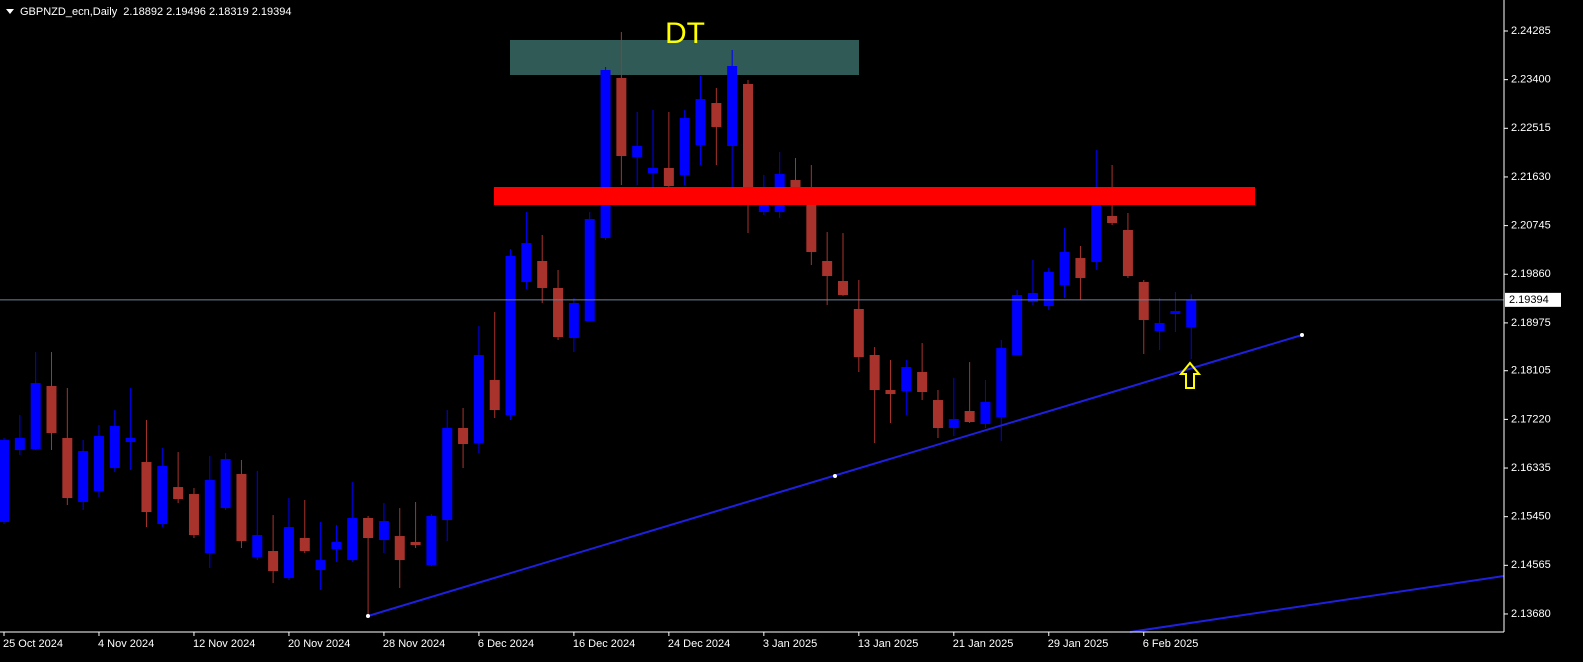 Image resolution: width=1583 pixels, height=662 pixels. I want to click on x-tick-label: 6 Feb 2025, so click(1171, 644).